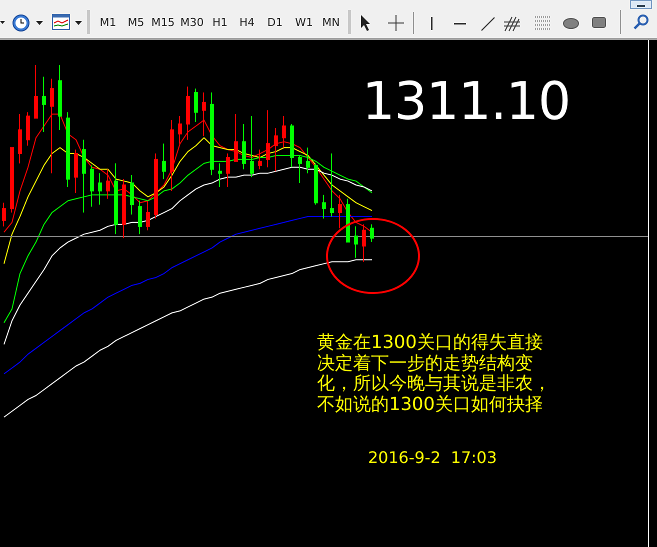 Image resolution: width=657 pixels, height=547 pixels. I want to click on text: W1, so click(304, 22).